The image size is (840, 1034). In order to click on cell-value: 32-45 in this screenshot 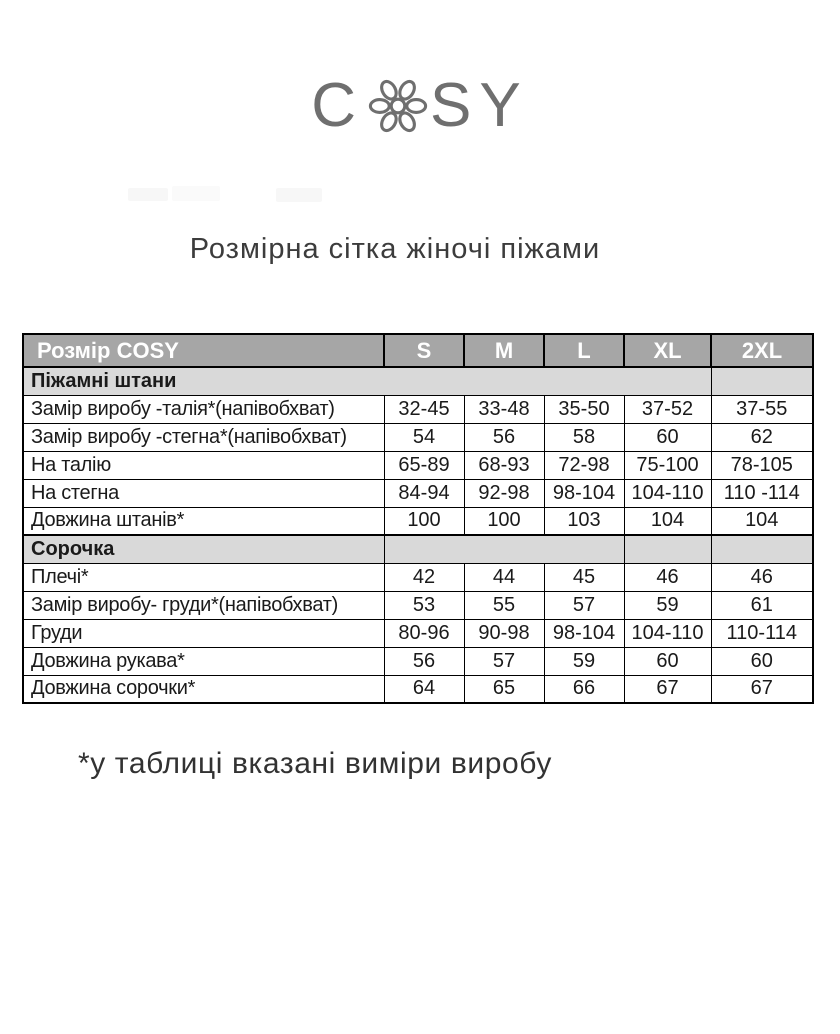, I will do `click(424, 409)`.